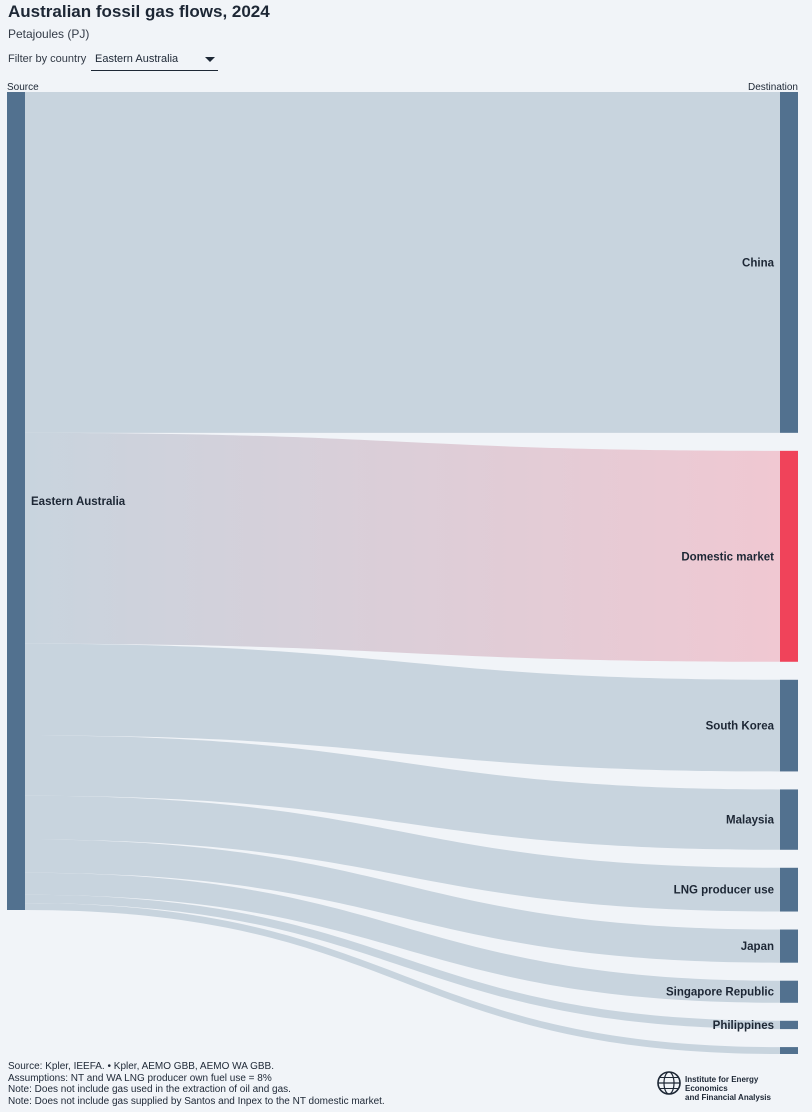 The image size is (812, 1112). Describe the element at coordinates (789, 889) in the screenshot. I see `destination-node-lng-producer-use` at that location.